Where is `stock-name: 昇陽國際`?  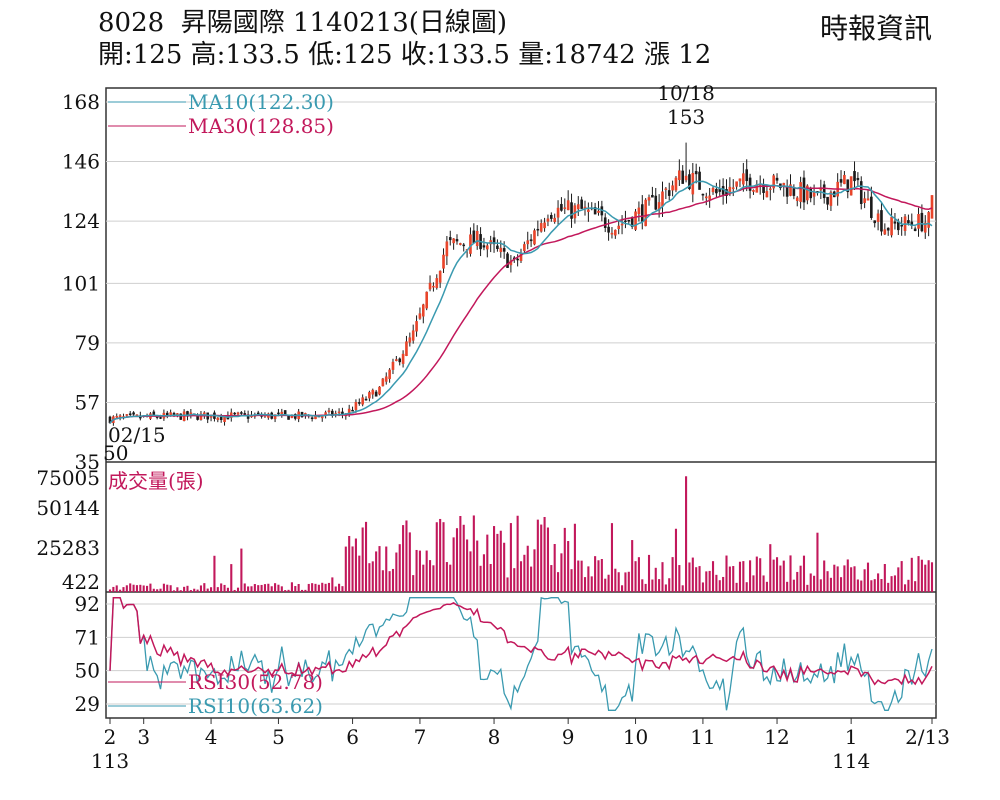
stock-name: 昇陽國際 is located at coordinates (232, 23).